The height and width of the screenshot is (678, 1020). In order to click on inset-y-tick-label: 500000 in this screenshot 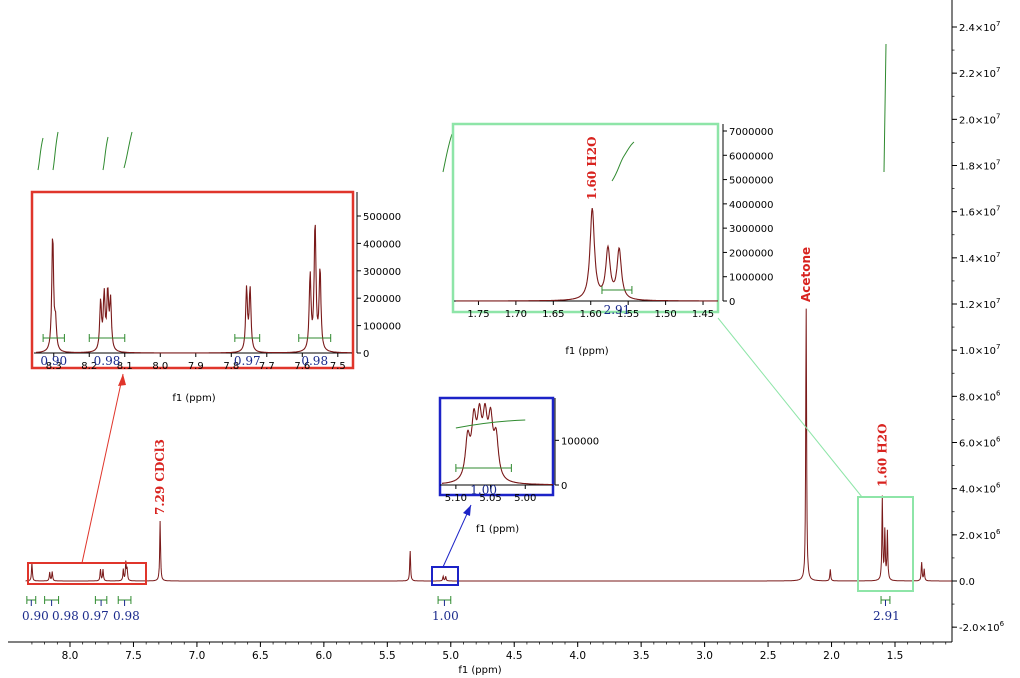, I will do `click(382, 217)`.